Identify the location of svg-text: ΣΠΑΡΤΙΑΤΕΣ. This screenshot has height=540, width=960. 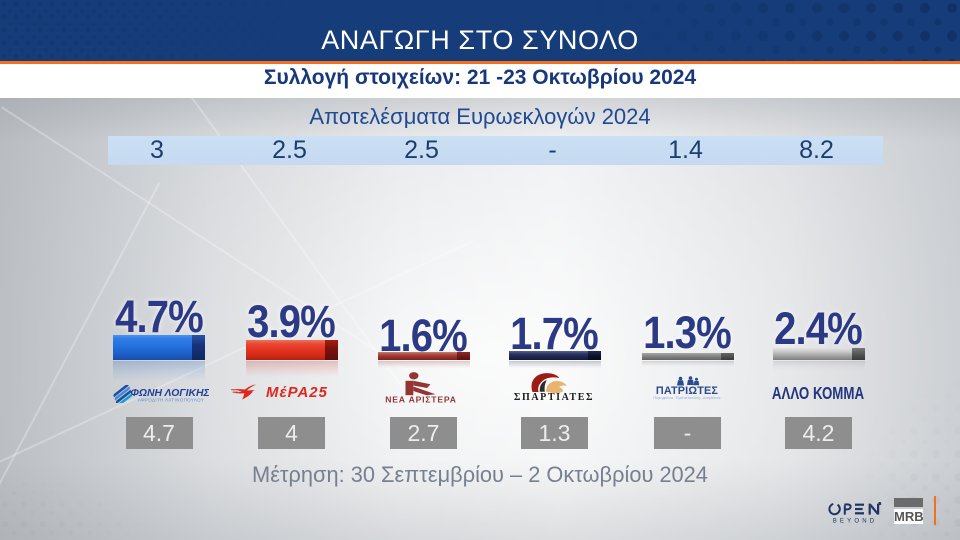
(554, 397).